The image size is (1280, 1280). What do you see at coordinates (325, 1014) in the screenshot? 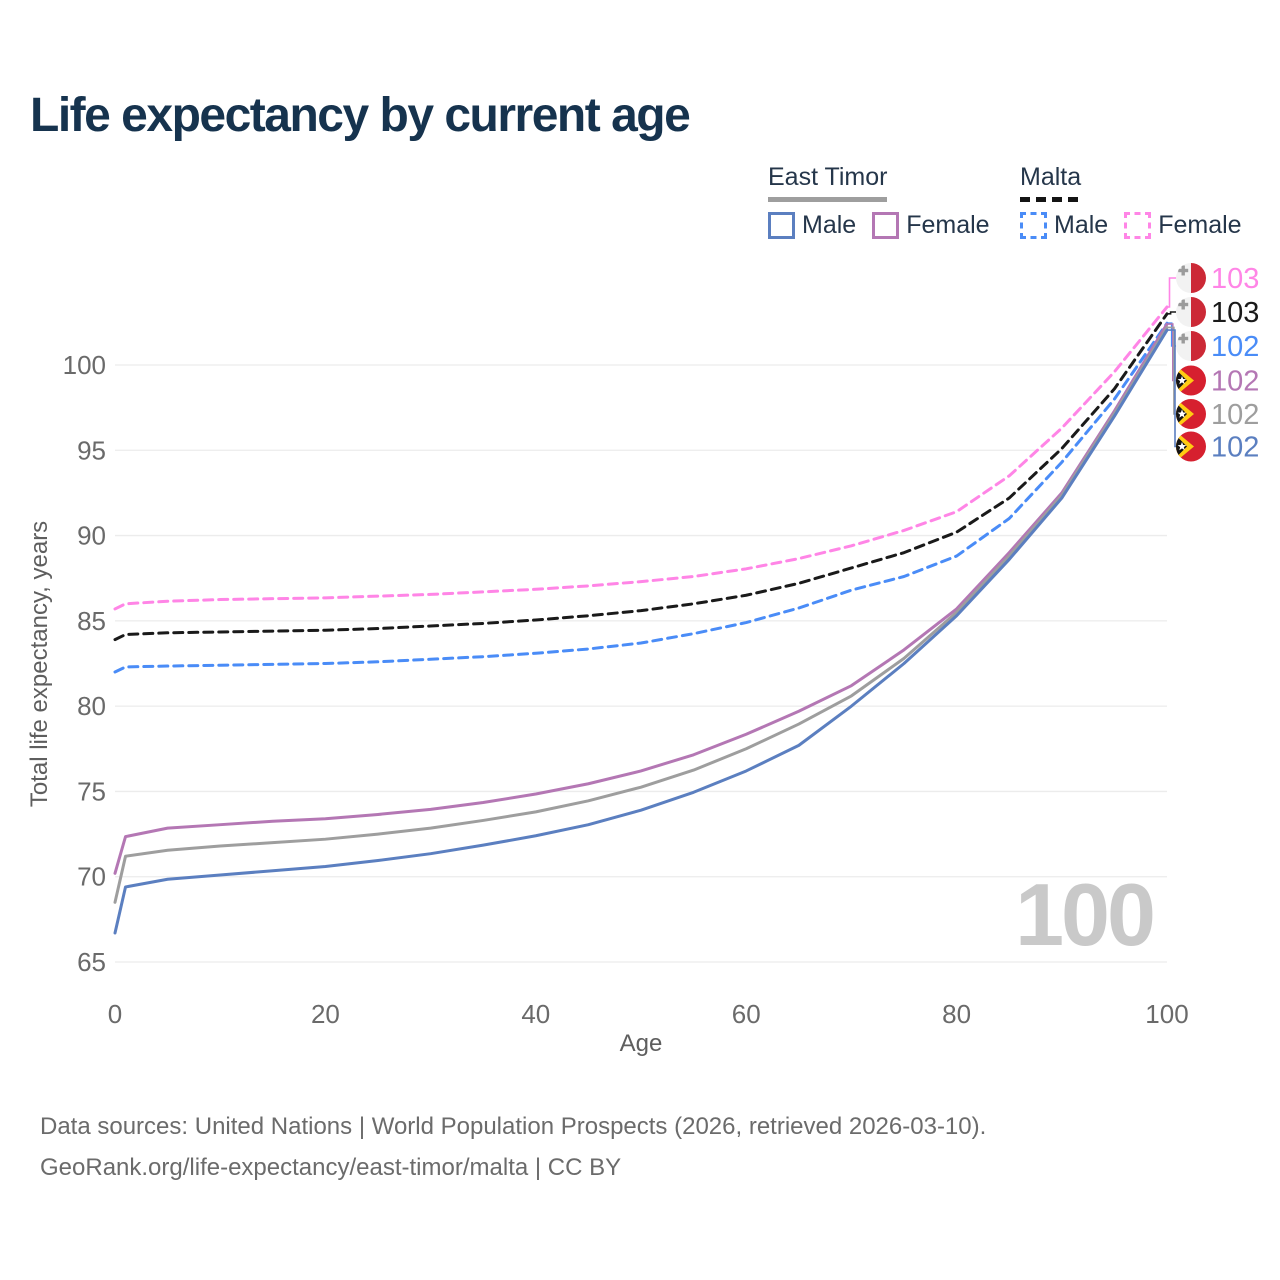
I see `x-tick-20: 20` at bounding box center [325, 1014].